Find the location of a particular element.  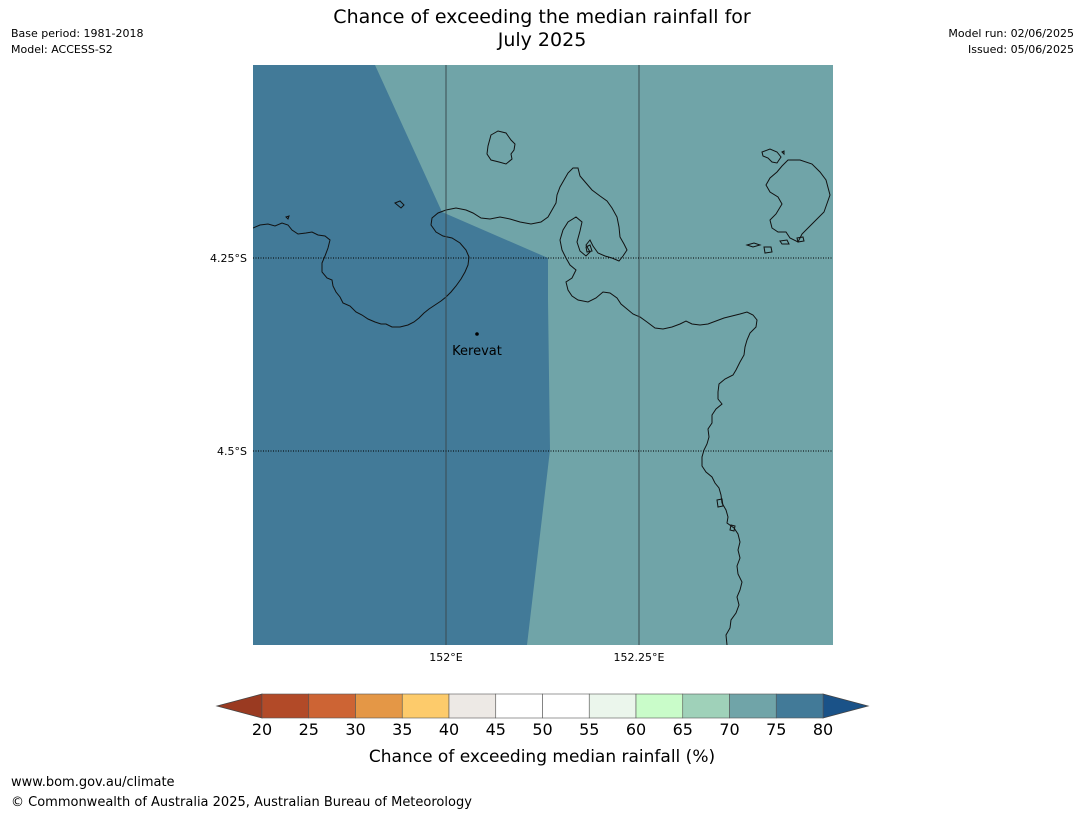

kerevat-marker is located at coordinates (477, 334).